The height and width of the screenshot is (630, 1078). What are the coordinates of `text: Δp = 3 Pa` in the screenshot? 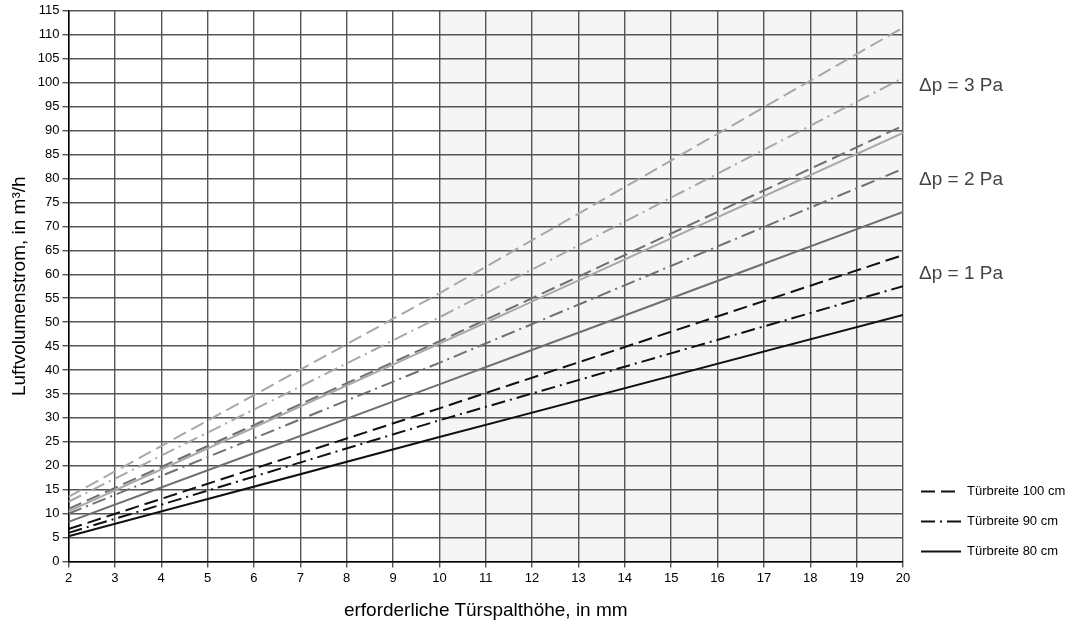 It's located at (961, 85).